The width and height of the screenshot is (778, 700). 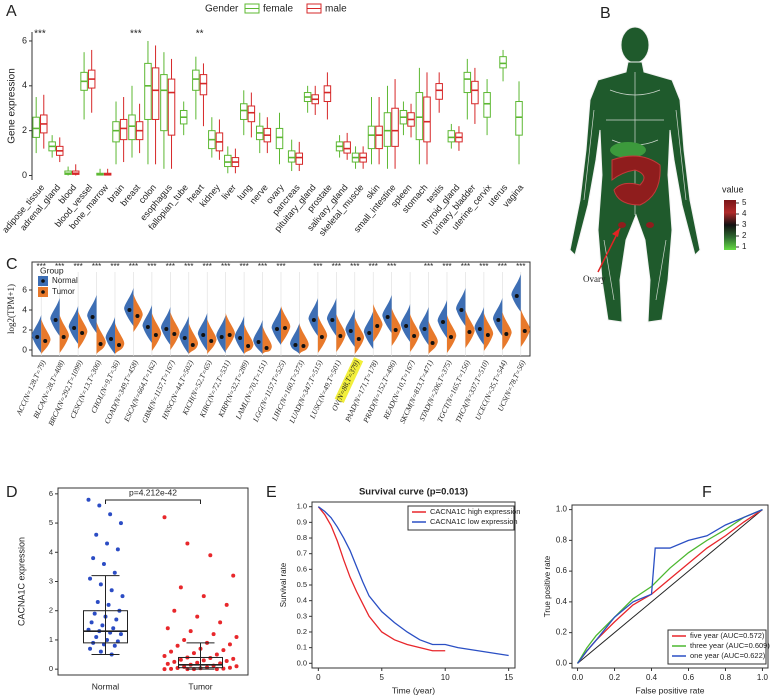 What do you see at coordinates (302, 631) in the screenshot?
I see `y-tick-label: 0.2` at bounding box center [302, 631].